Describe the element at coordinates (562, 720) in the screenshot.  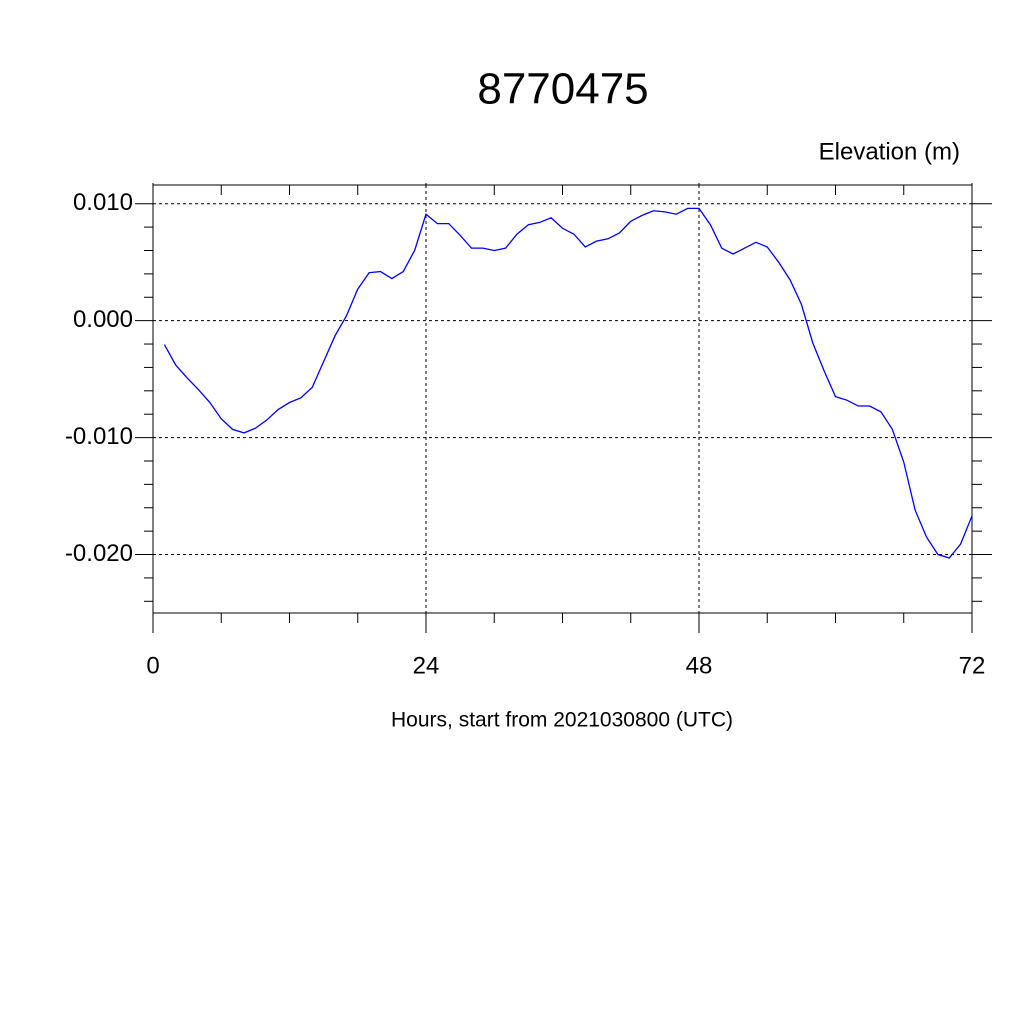
I see `x-axis-label: Hours, start from 2021030800 (UTC)` at that location.